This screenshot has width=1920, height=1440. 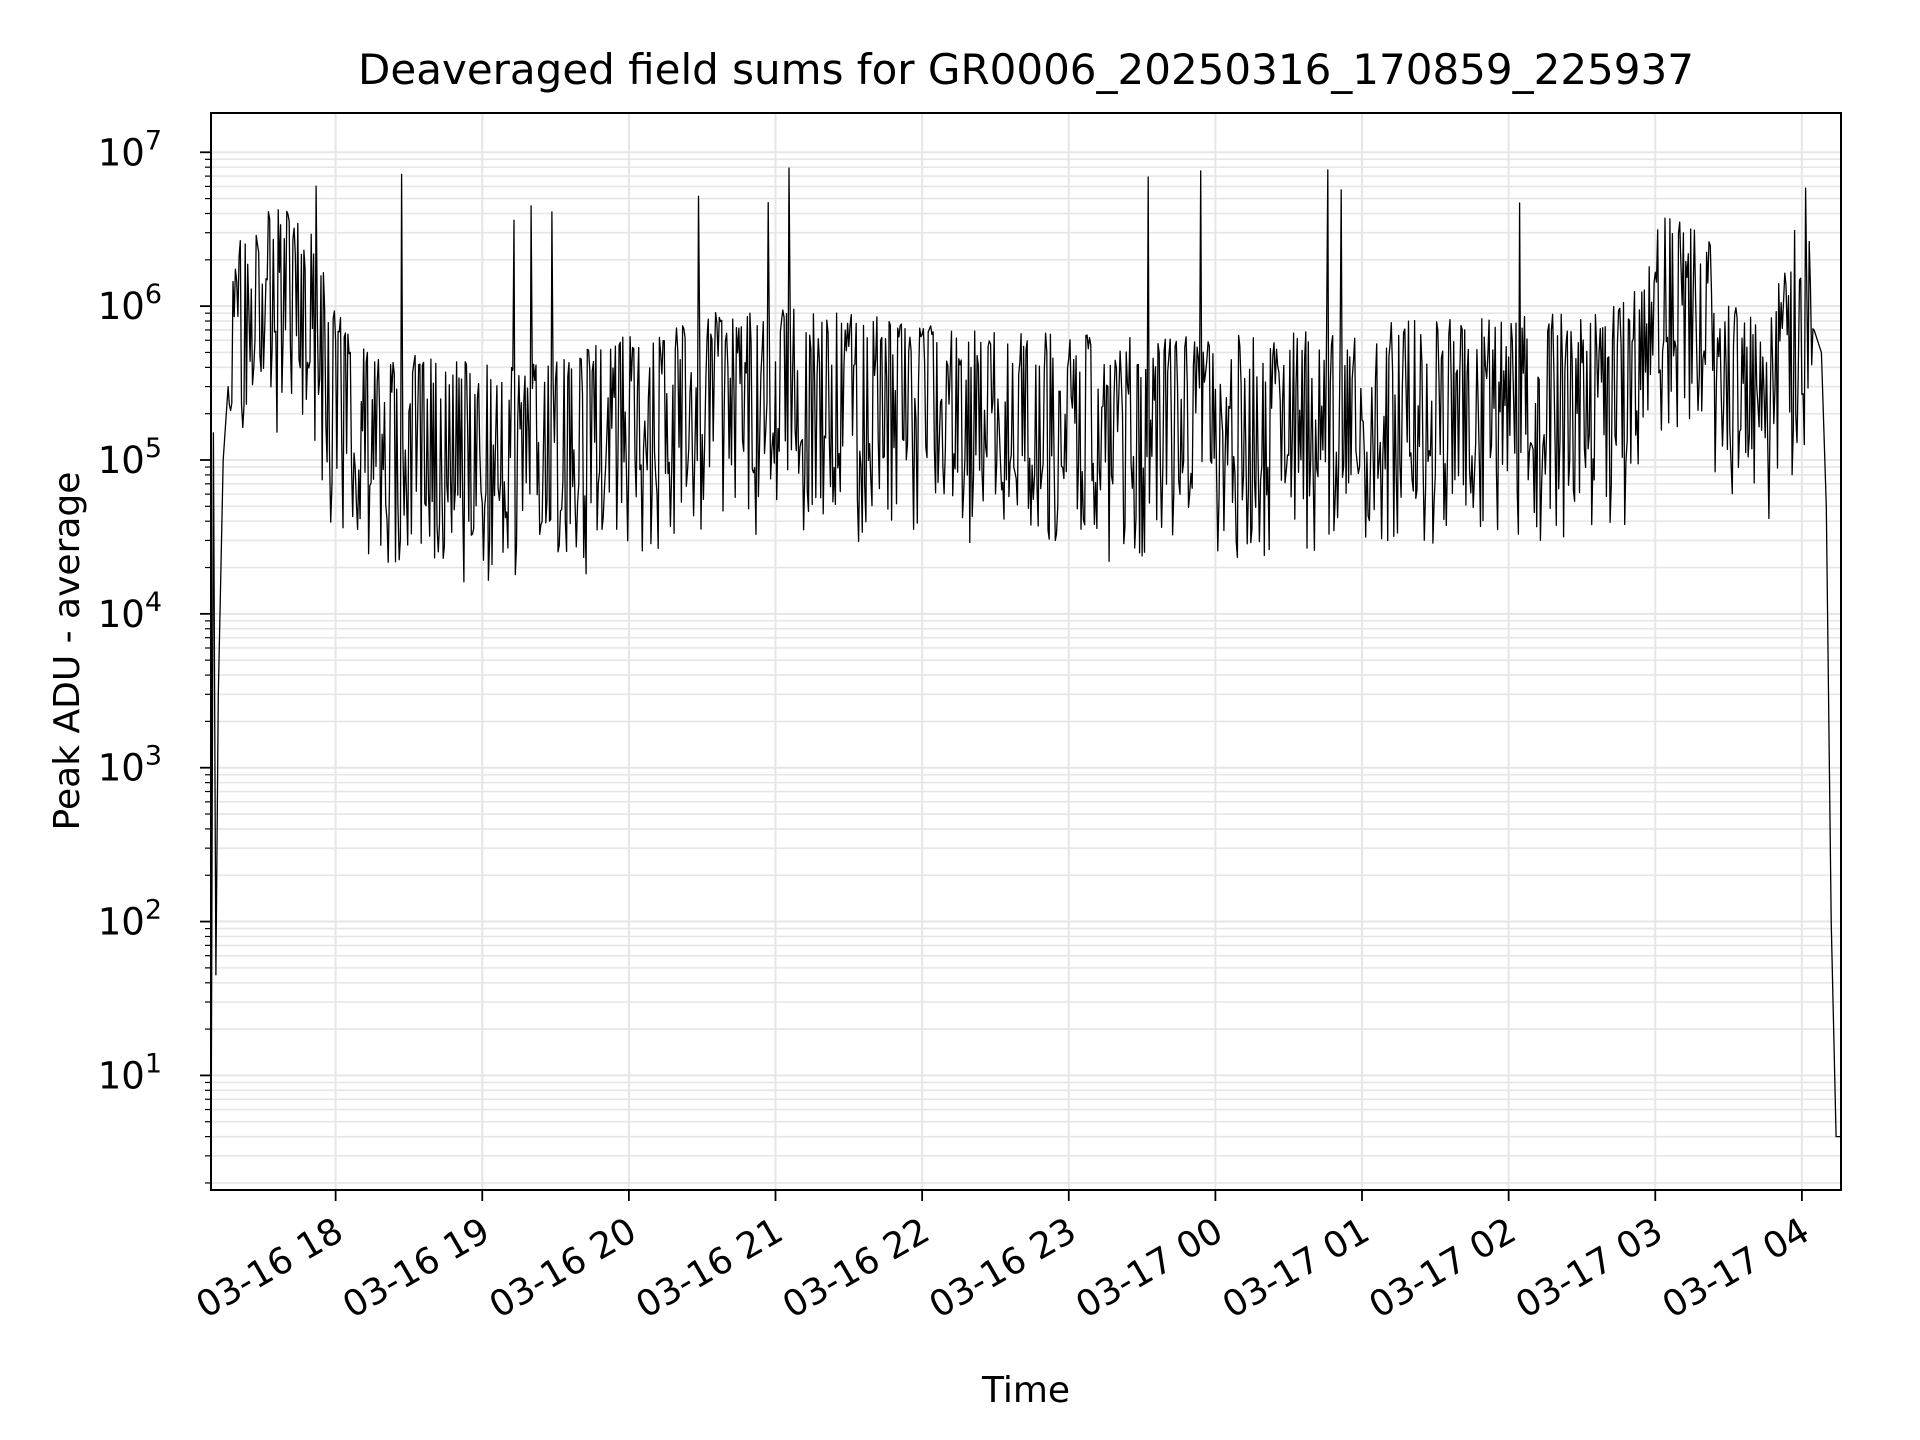 What do you see at coordinates (130, 765) in the screenshot?
I see `y-tick-label: 10³` at bounding box center [130, 765].